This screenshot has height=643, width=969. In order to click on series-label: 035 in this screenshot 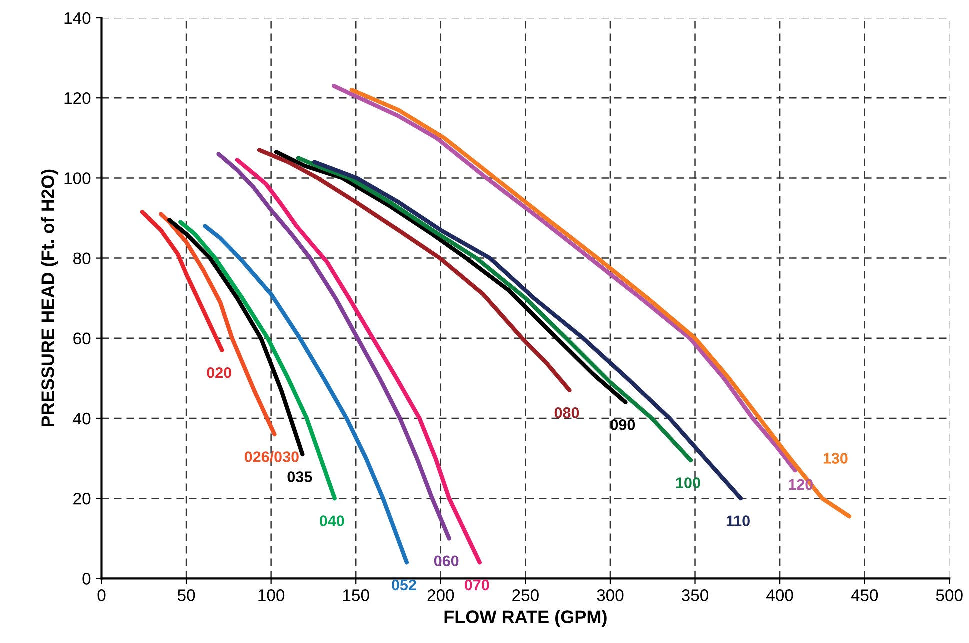, I will do `click(300, 477)`.